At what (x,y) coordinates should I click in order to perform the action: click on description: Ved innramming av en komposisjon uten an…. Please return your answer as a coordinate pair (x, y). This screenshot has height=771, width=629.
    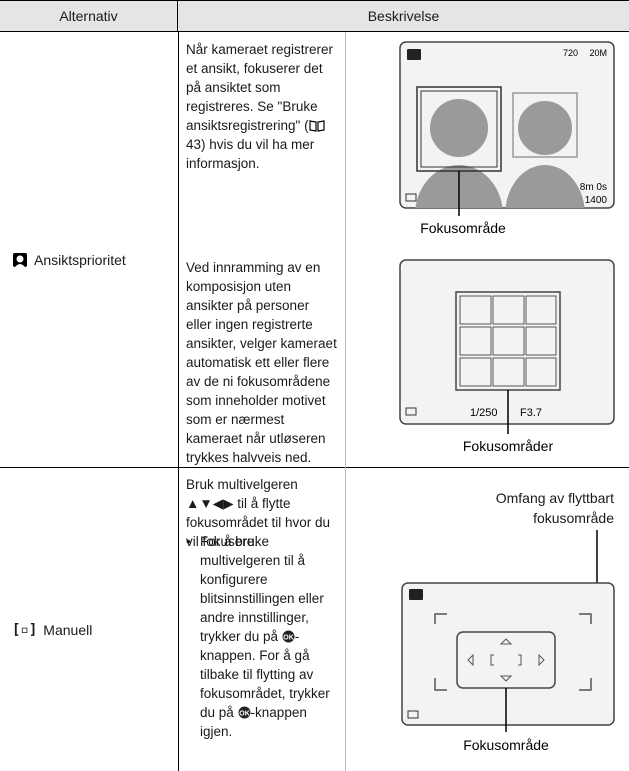
    Looking at the image, I should click on (261, 362).